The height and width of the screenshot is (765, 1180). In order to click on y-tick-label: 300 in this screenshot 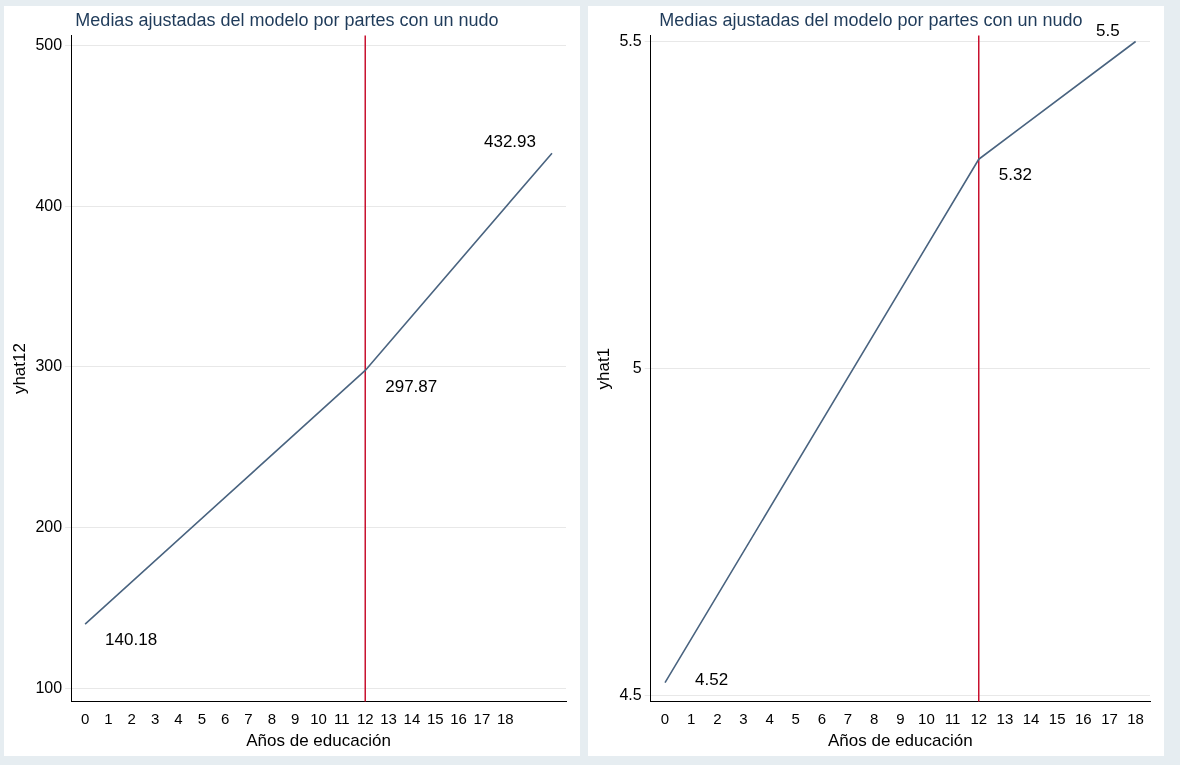, I will do `click(49, 366)`.